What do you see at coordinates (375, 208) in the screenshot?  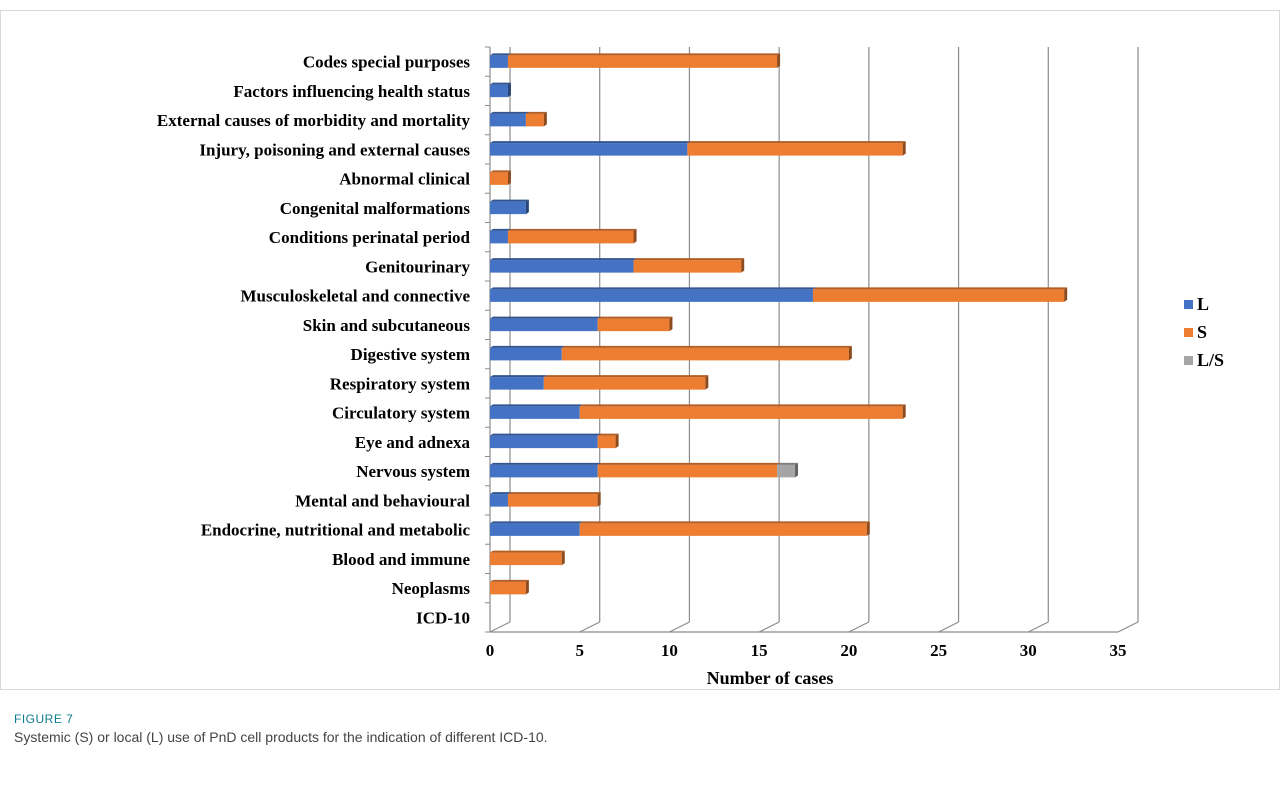 I see `category-label: Congenital malformations` at bounding box center [375, 208].